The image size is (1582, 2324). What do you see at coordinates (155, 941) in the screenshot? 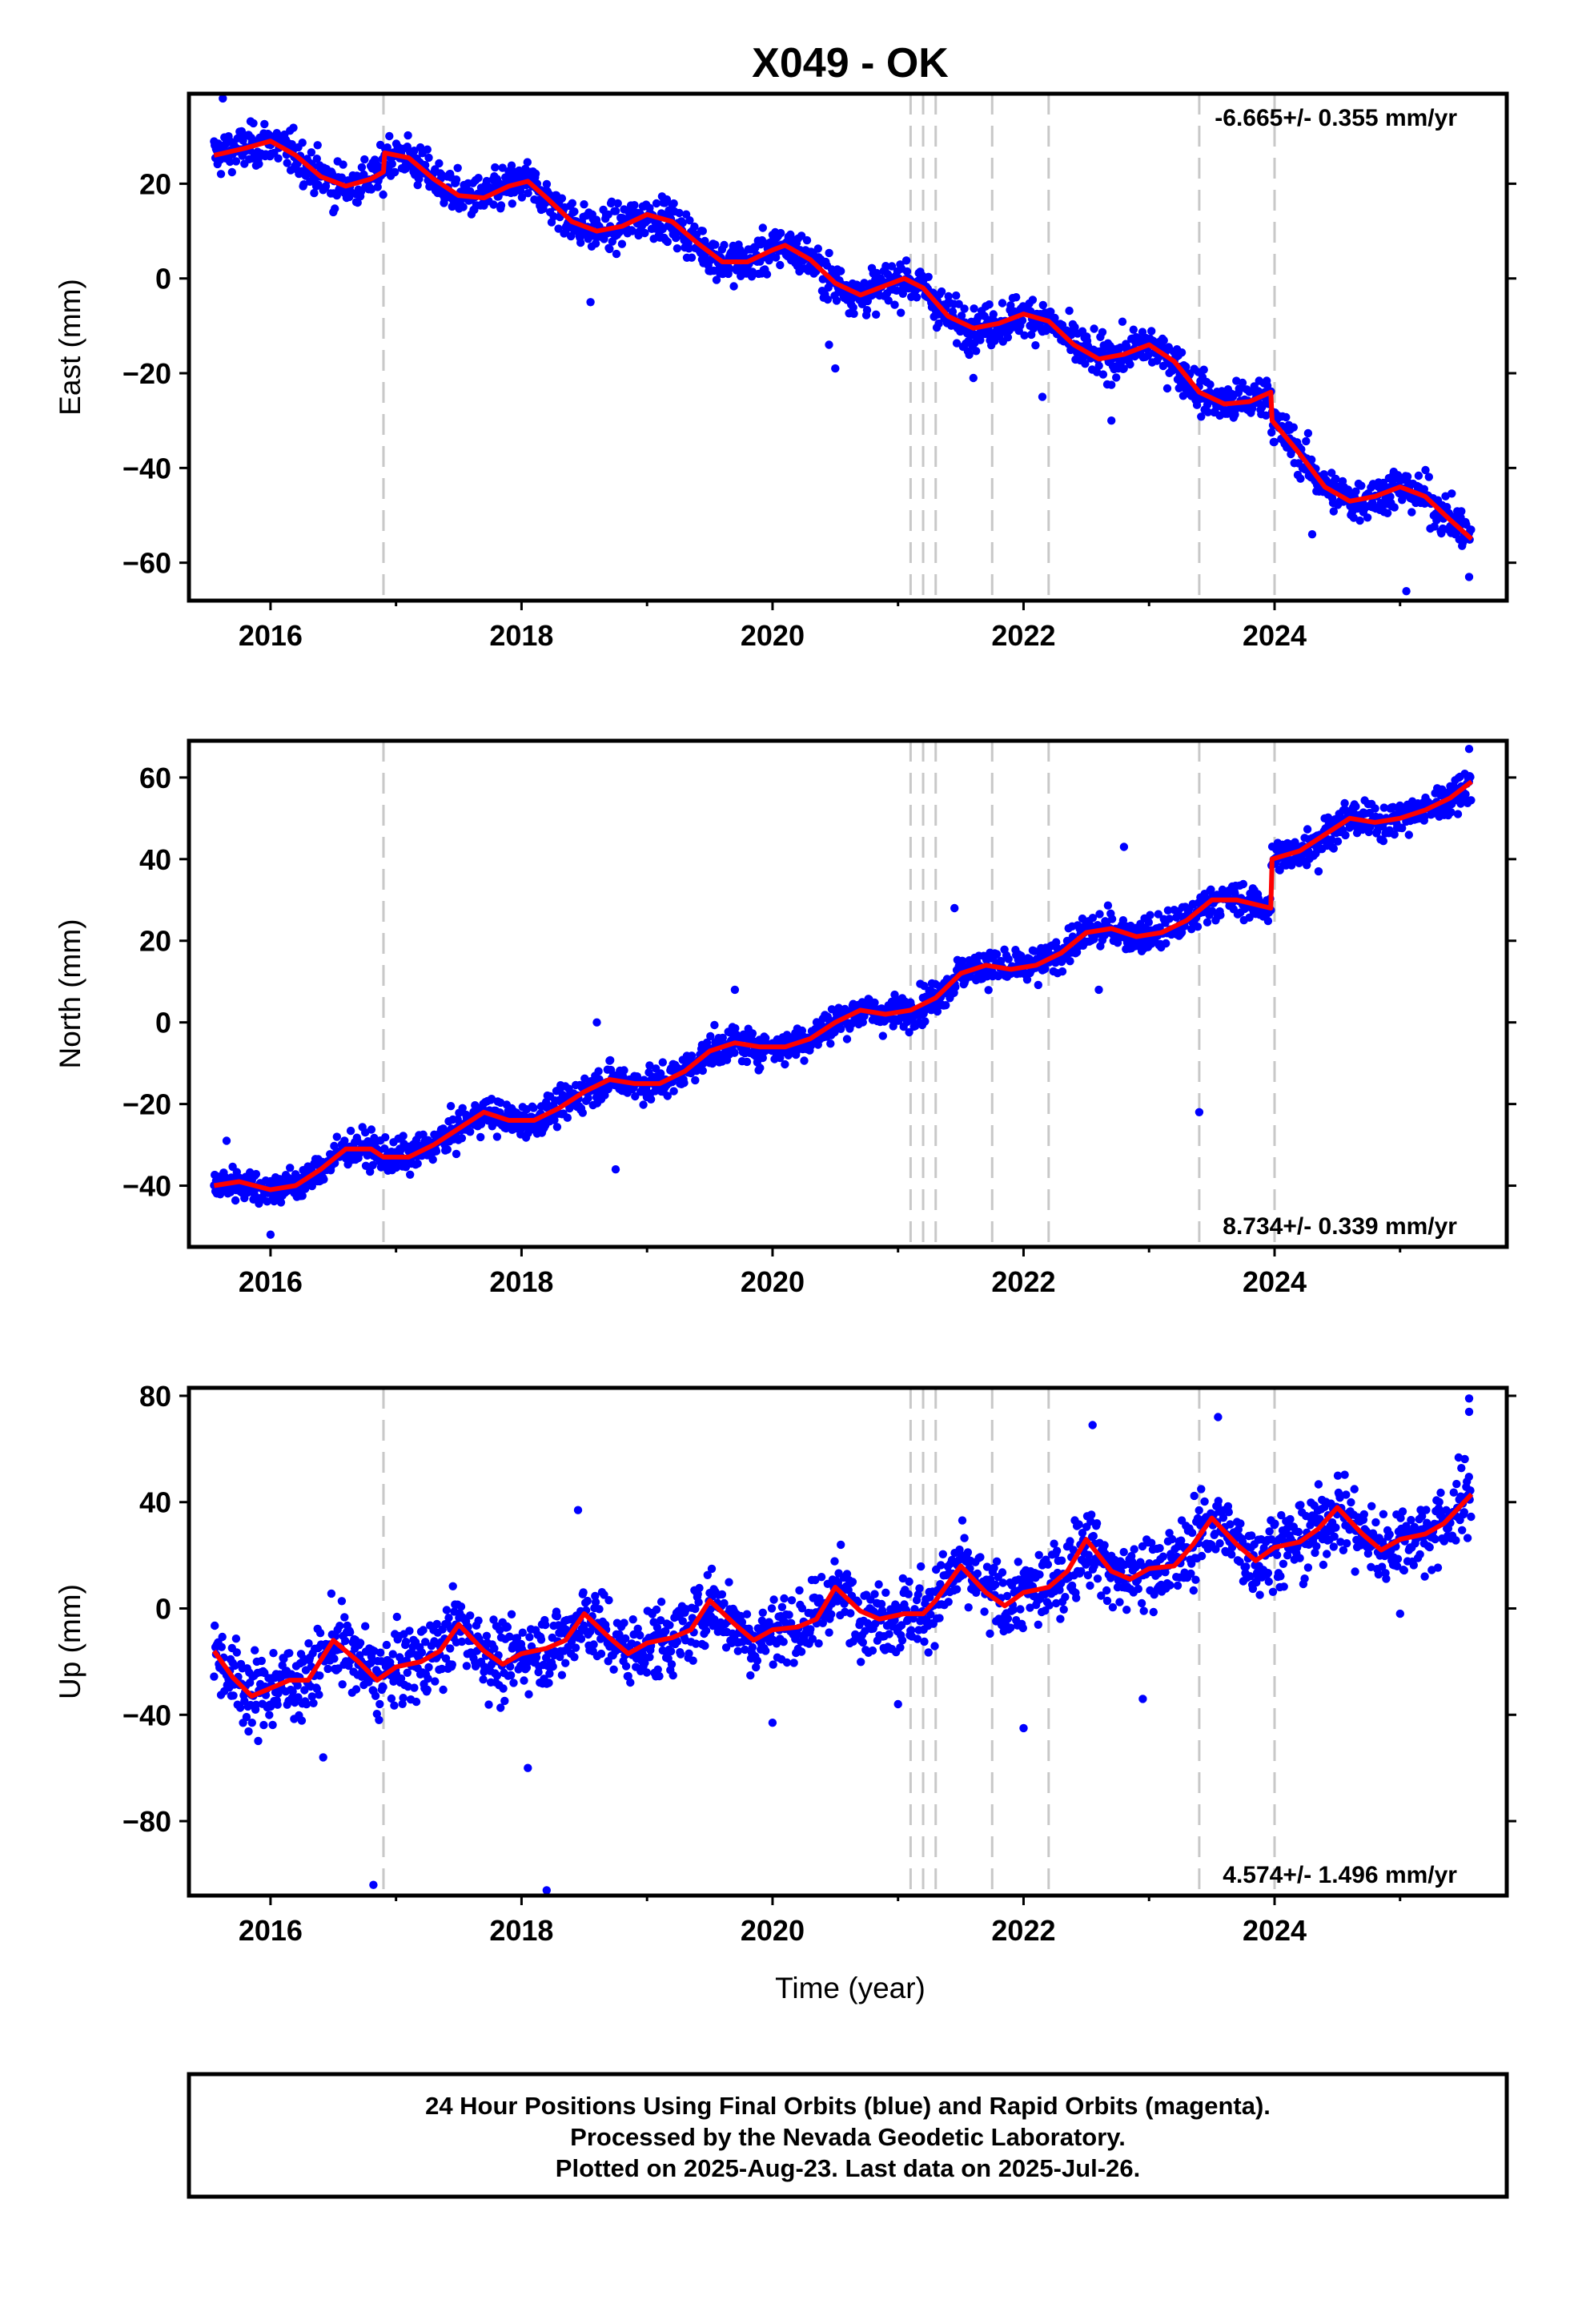
I see `north-y-tick-label: 20` at bounding box center [155, 941].